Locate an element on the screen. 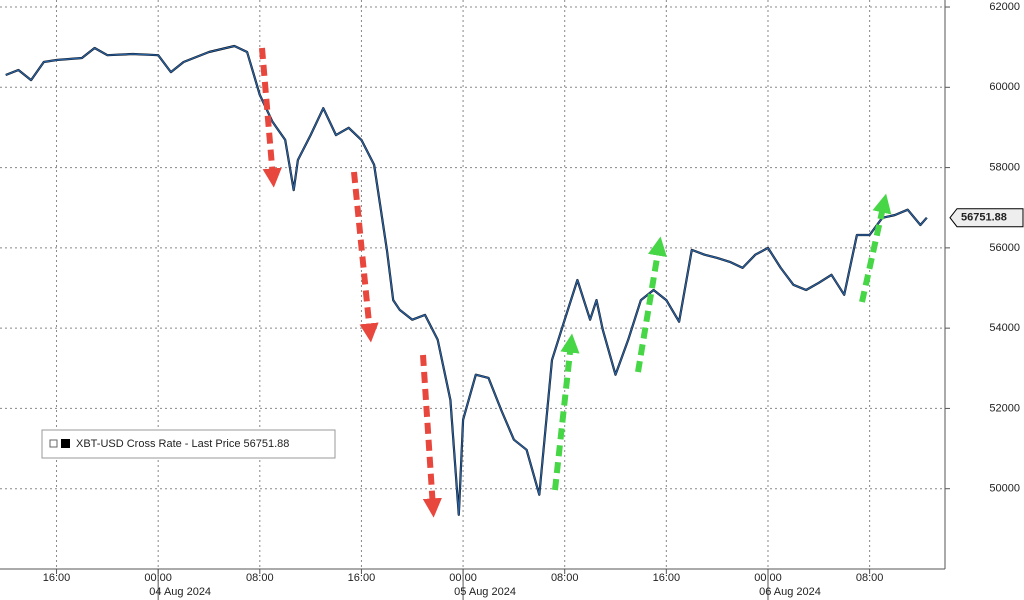 This screenshot has width=1024, height=600. legend: XBT-USD Cross Rate - Last Price 56751.88 is located at coordinates (188, 444).